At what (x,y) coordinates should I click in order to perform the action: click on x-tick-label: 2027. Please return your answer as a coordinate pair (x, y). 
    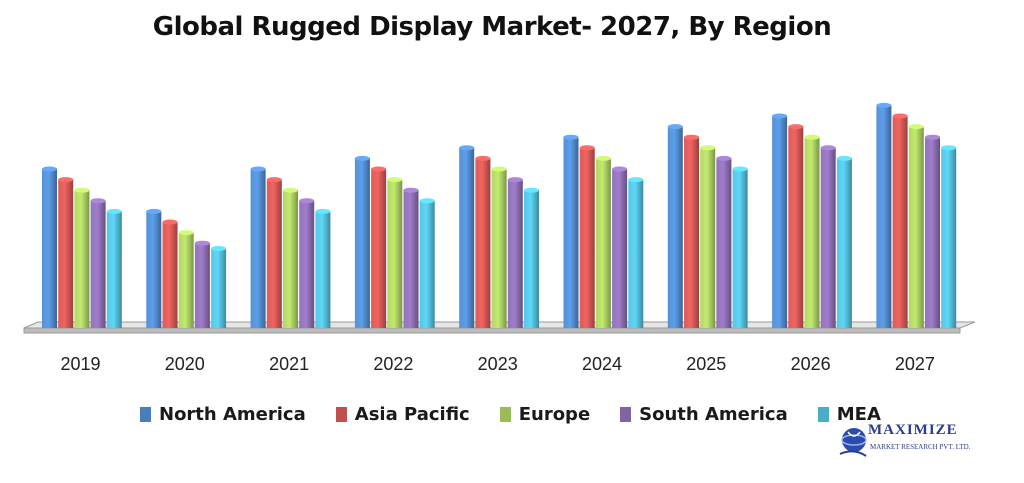
    Looking at the image, I should click on (915, 364).